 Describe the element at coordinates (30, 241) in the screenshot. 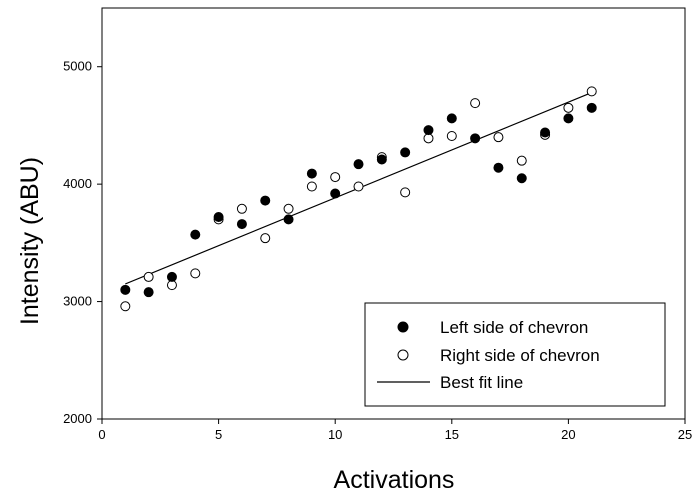

I see `y-axis-title: Intensity (ABU)` at that location.